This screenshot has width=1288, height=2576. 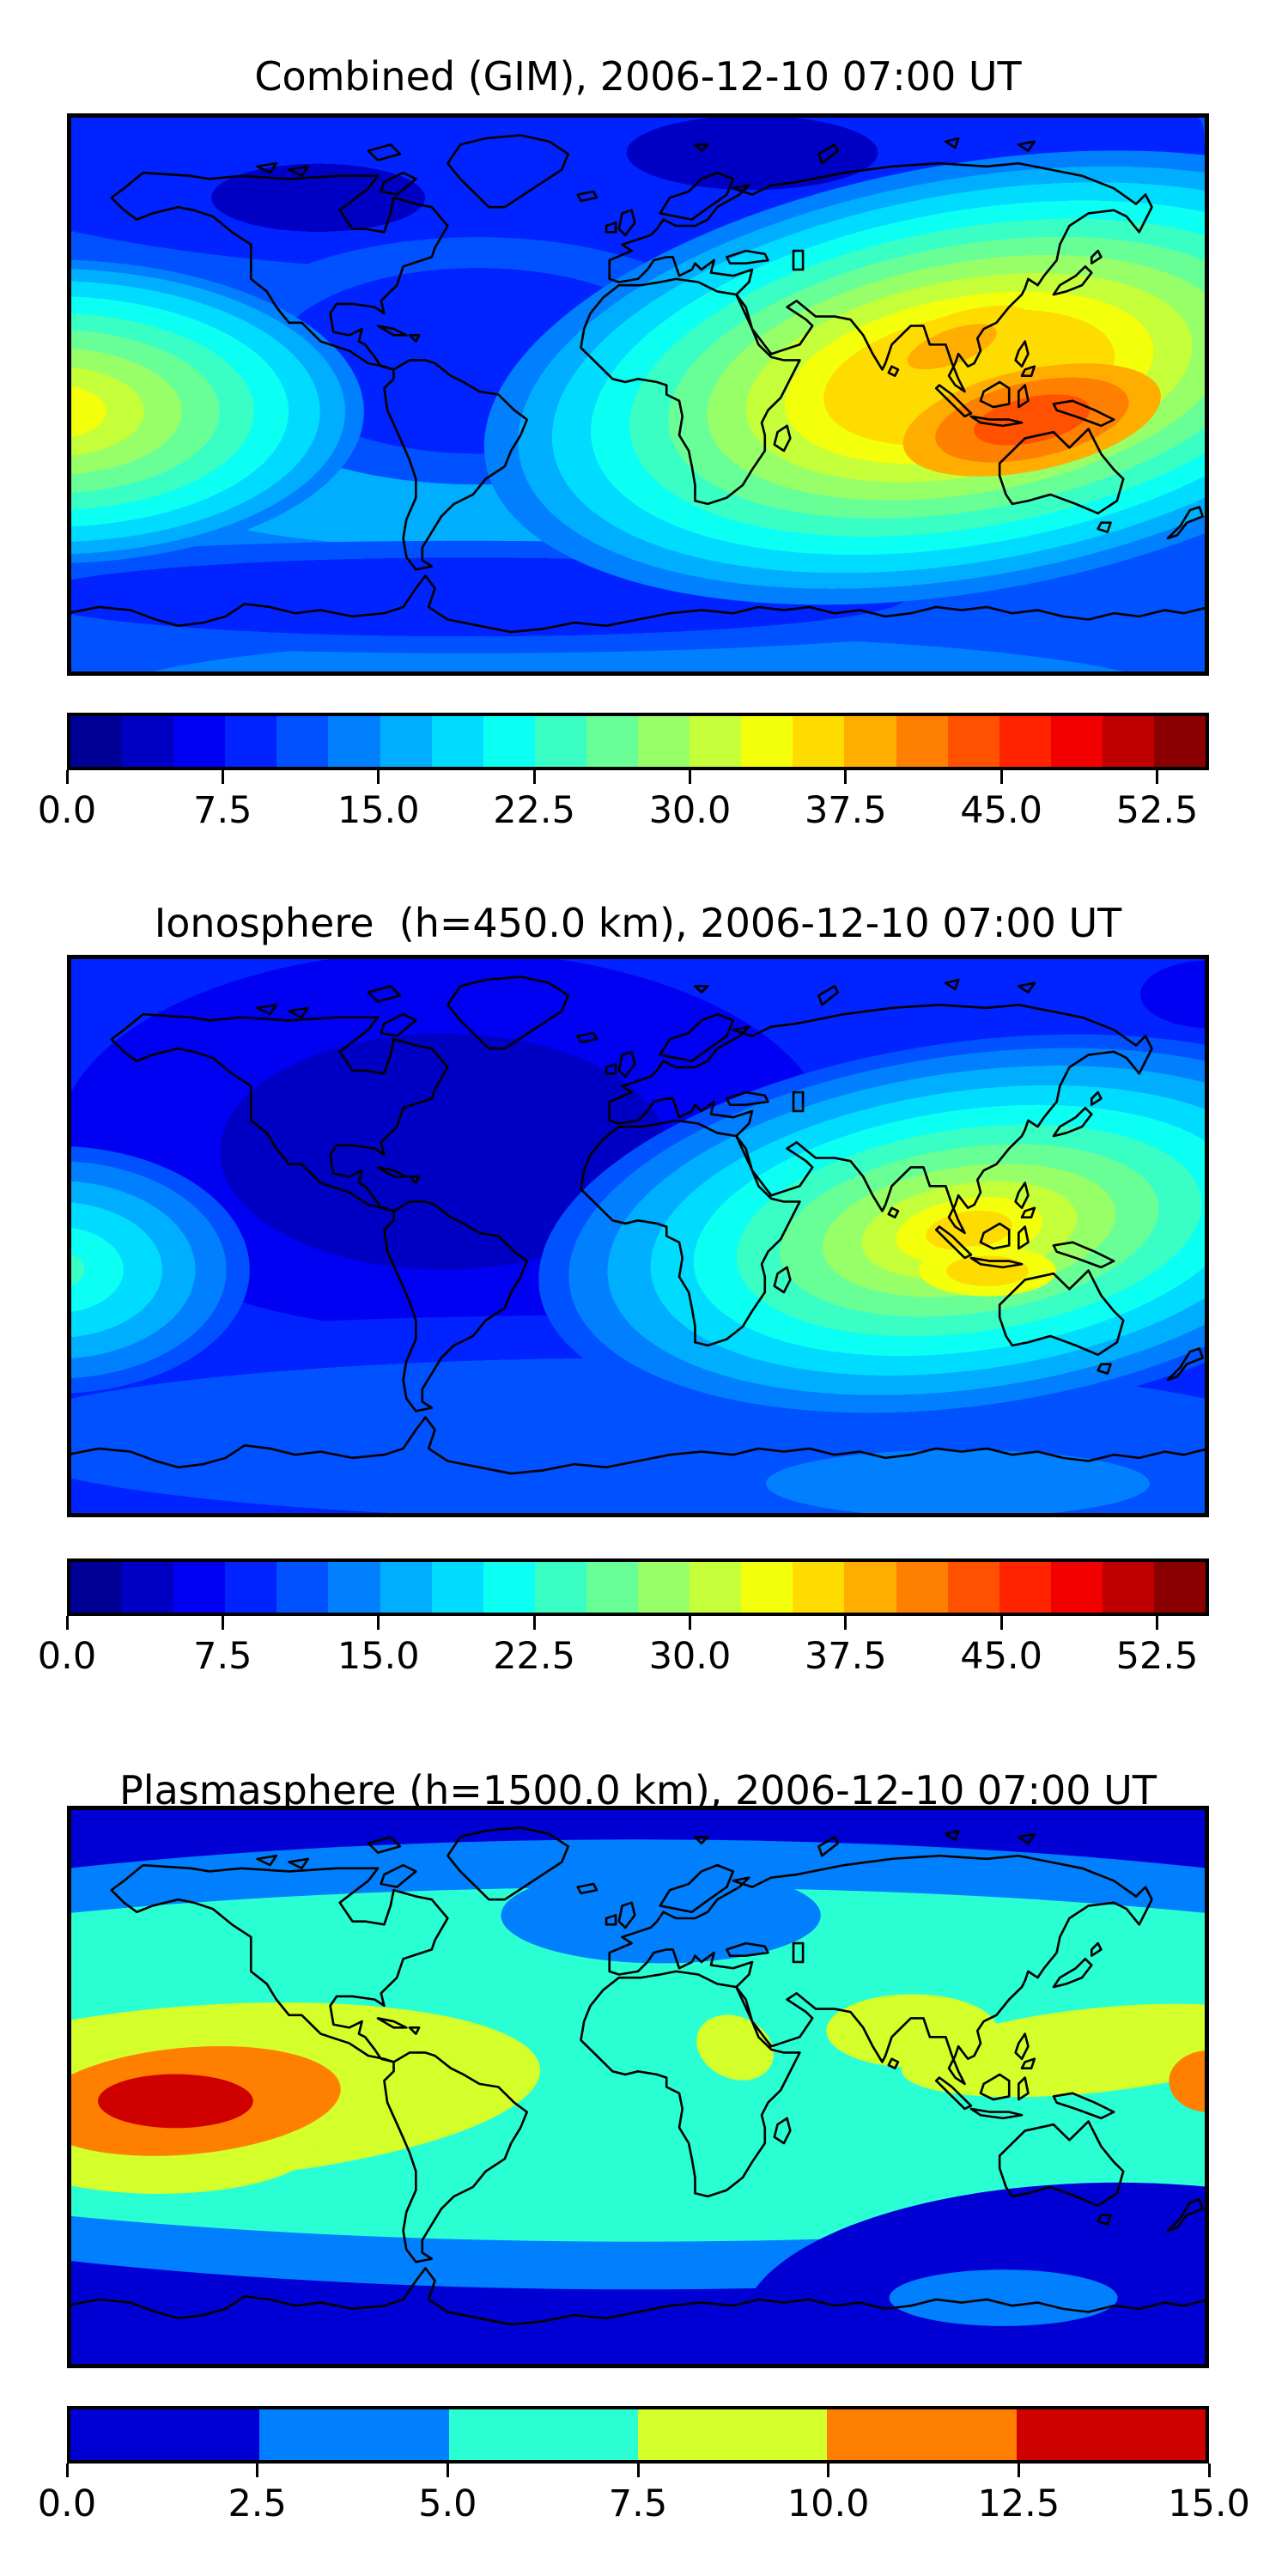 What do you see at coordinates (448, 2503) in the screenshot?
I see `colorbar-tick-label: 5.0` at bounding box center [448, 2503].